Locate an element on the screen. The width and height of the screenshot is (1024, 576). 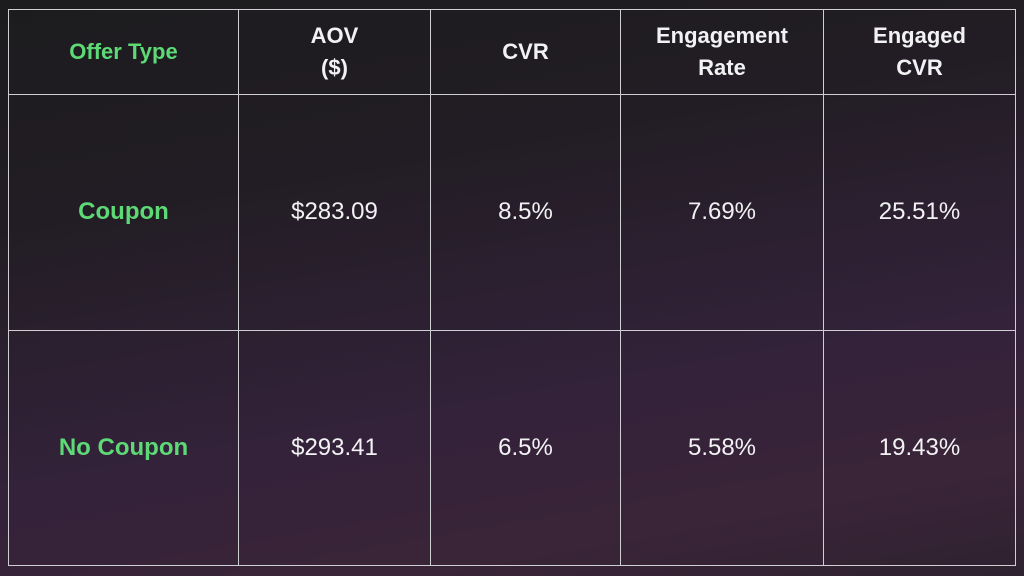
column-header: Engagement Rate is located at coordinates (722, 52).